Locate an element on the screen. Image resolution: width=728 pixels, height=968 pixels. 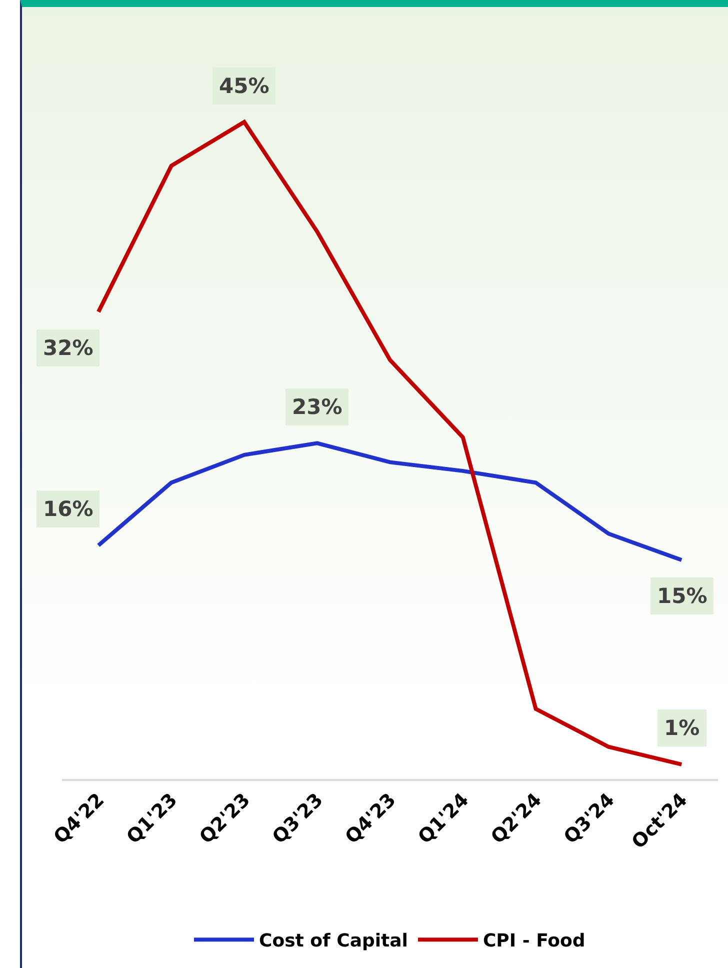
data-label: 15% is located at coordinates (682, 596).